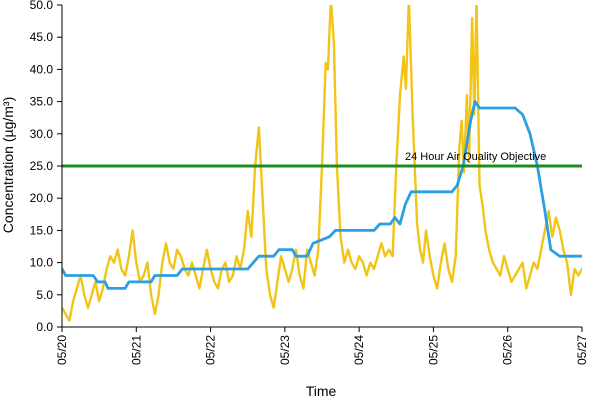 The image size is (600, 400). I want to click on y-tick-label: 40.0, so click(42, 69).